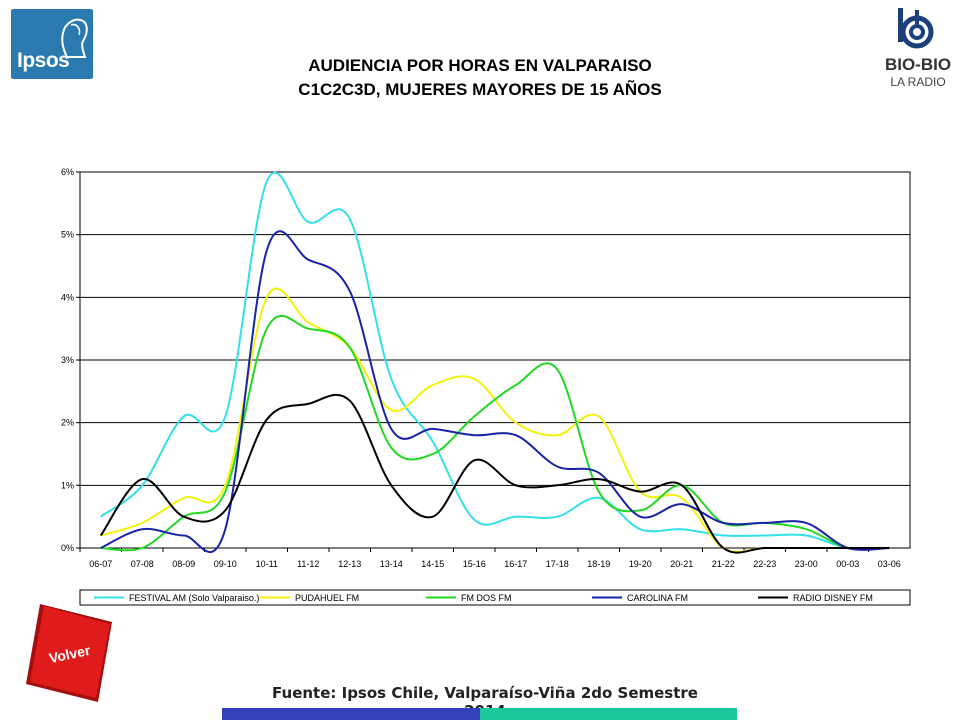  Describe the element at coordinates (557, 564) in the screenshot. I see `x-tick-label: 17-18` at that location.